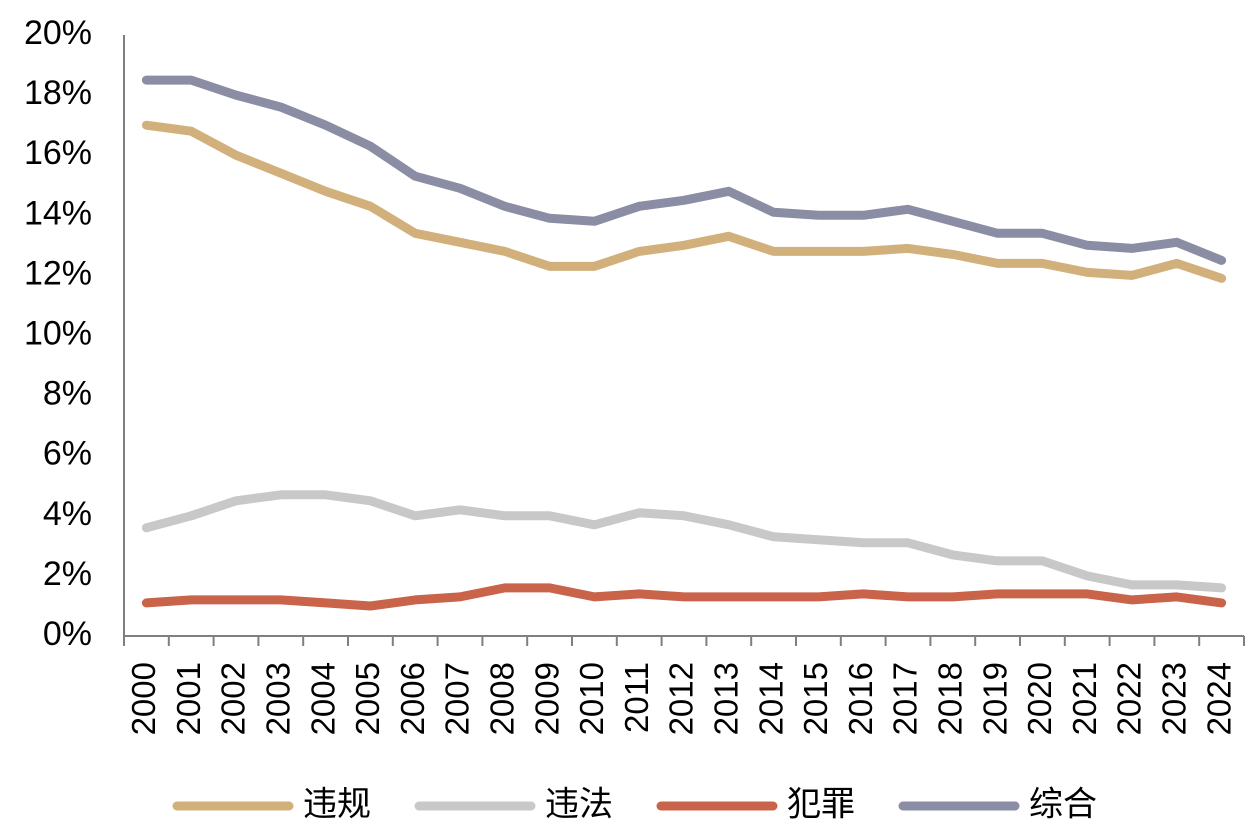 This screenshot has height=840, width=1254. Describe the element at coordinates (58, 153) in the screenshot. I see `y-tick-label: 16%` at that location.